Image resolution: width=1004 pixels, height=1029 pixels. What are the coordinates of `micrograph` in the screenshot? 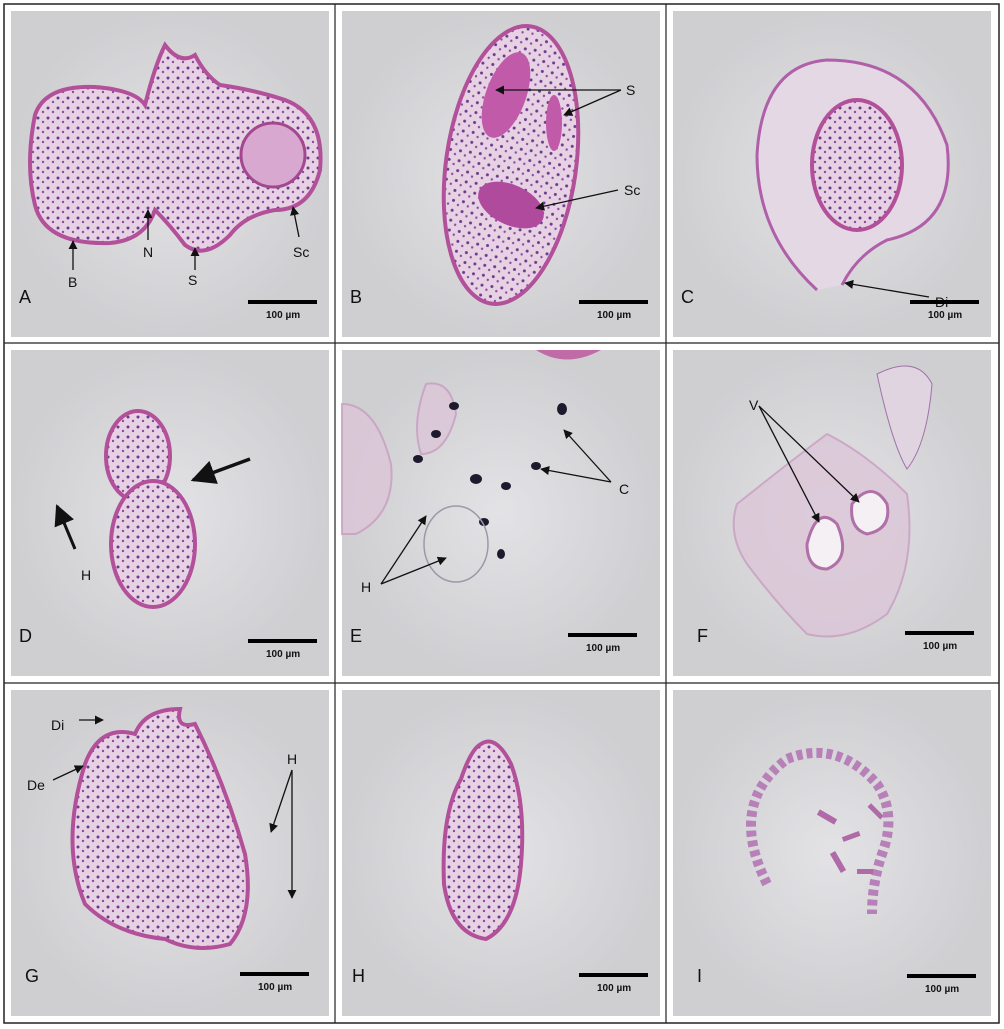 It's located at (501, 513).